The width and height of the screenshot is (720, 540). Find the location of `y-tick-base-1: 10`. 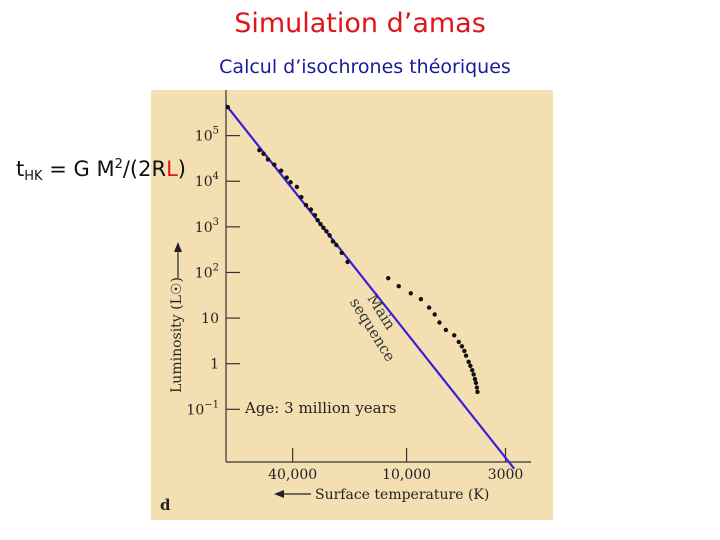

y-tick-base-1: 10 is located at coordinates (204, 182).